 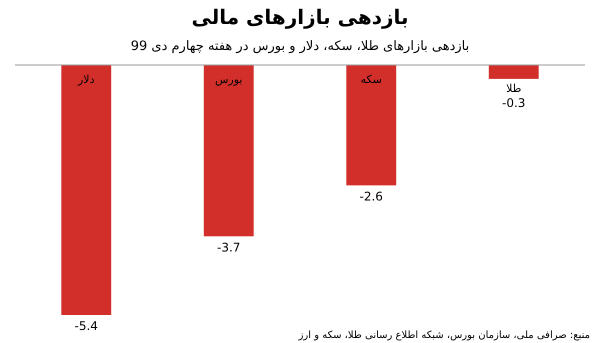 What do you see at coordinates (300, 17) in the screenshot?
I see `chart-title: بازدهی بازارهای مالی` at bounding box center [300, 17].